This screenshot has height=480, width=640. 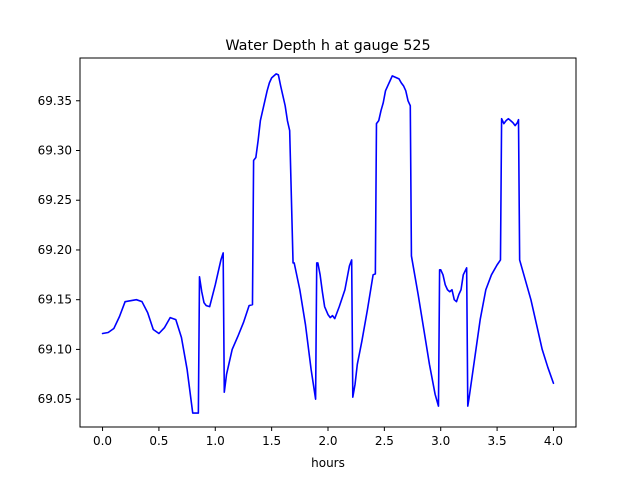 I want to click on y-tick-label: 69.10, so click(x=55, y=349).